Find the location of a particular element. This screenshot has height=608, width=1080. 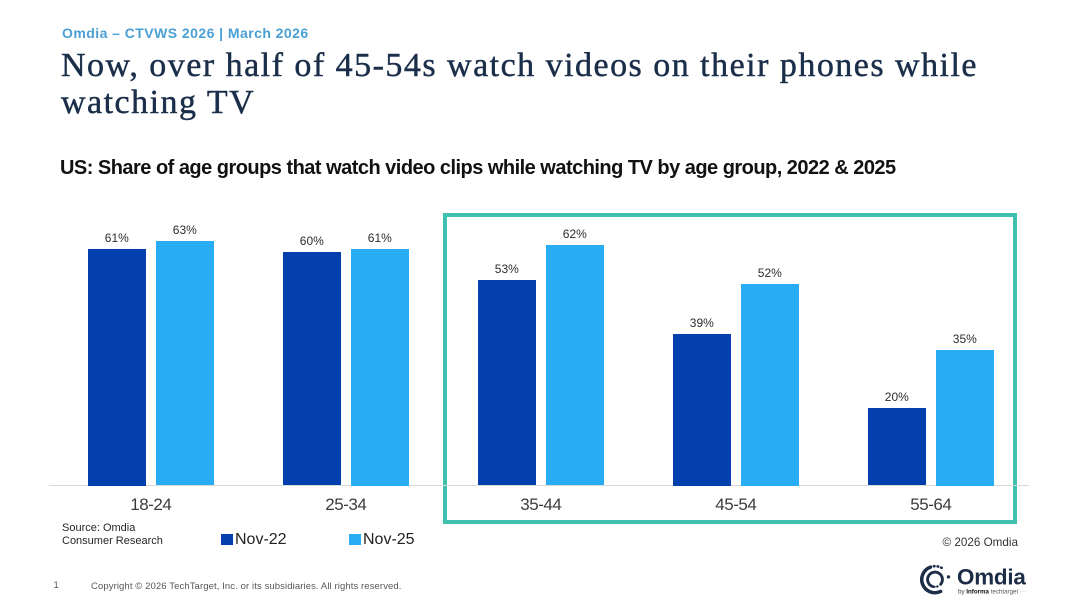

svg-text: by Informa techtarget ··· is located at coordinates (992, 591).